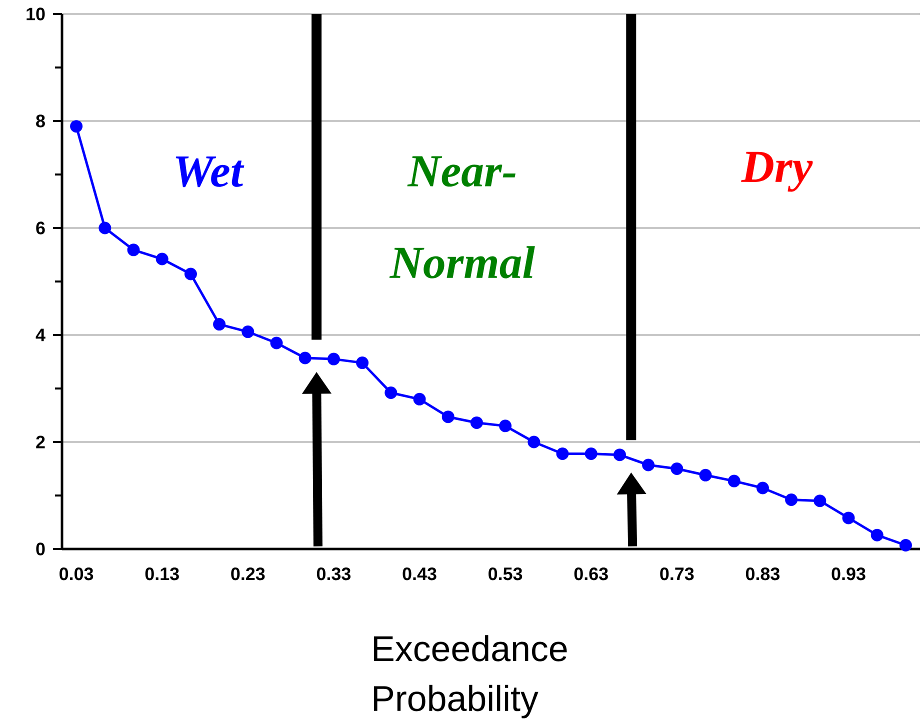 This screenshot has height=728, width=922. What do you see at coordinates (77, 573) in the screenshot?
I see `x-tick-label: 0.03` at bounding box center [77, 573].